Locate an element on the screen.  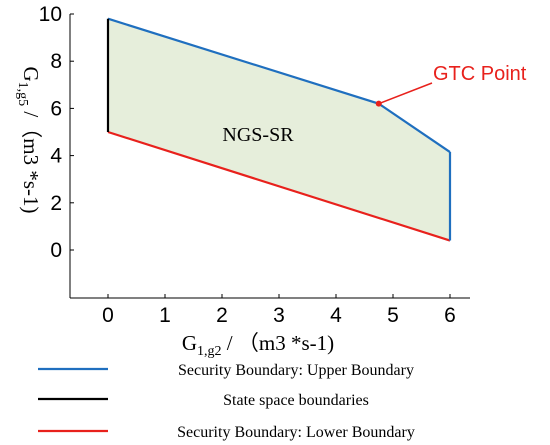
x-tick-label-2: 2 is located at coordinates (222, 315).